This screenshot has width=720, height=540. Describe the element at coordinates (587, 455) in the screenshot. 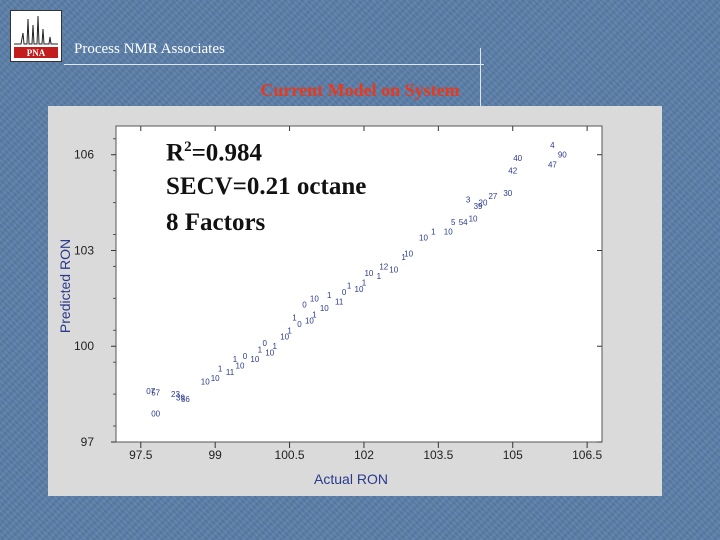

I see `x-tick-label: 106.5` at that location.